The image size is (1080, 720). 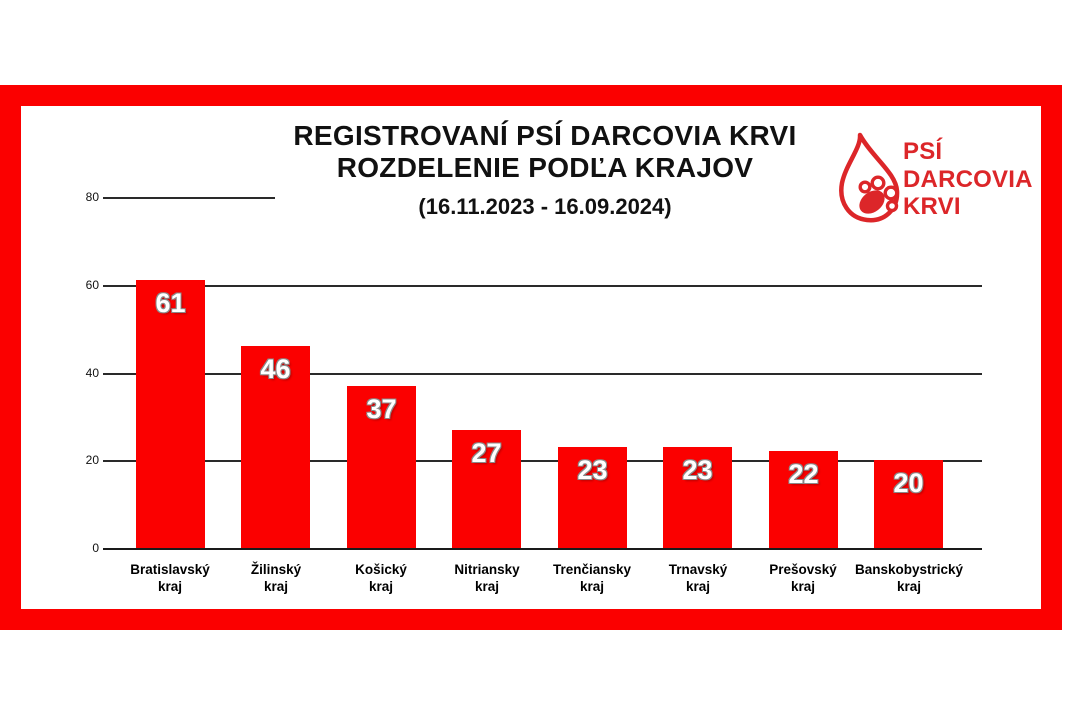 I want to click on x-tick-label-line1: Trenčiansky, so click(x=592, y=569).